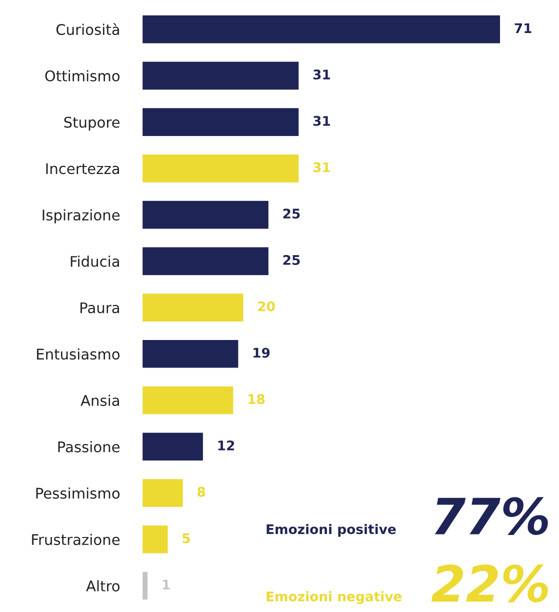 This screenshot has width=559, height=612. I want to click on annotation: Emozioni negative, so click(334, 597).